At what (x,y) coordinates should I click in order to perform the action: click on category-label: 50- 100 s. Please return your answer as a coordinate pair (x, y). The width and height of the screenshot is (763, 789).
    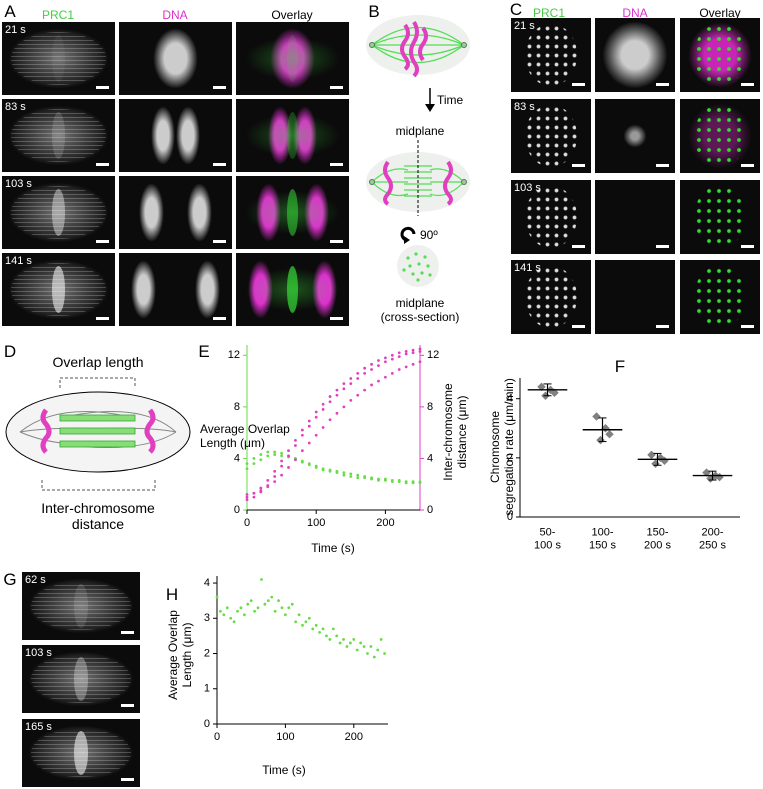
    Looking at the image, I should click on (547, 538).